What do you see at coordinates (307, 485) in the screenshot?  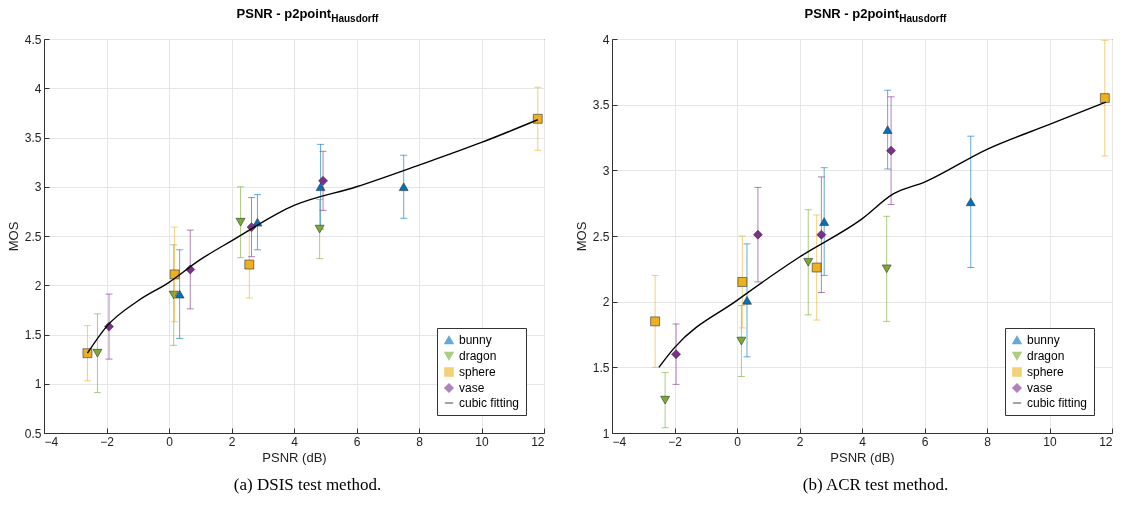 I see `text: (a) DSIS test method.` at bounding box center [307, 485].